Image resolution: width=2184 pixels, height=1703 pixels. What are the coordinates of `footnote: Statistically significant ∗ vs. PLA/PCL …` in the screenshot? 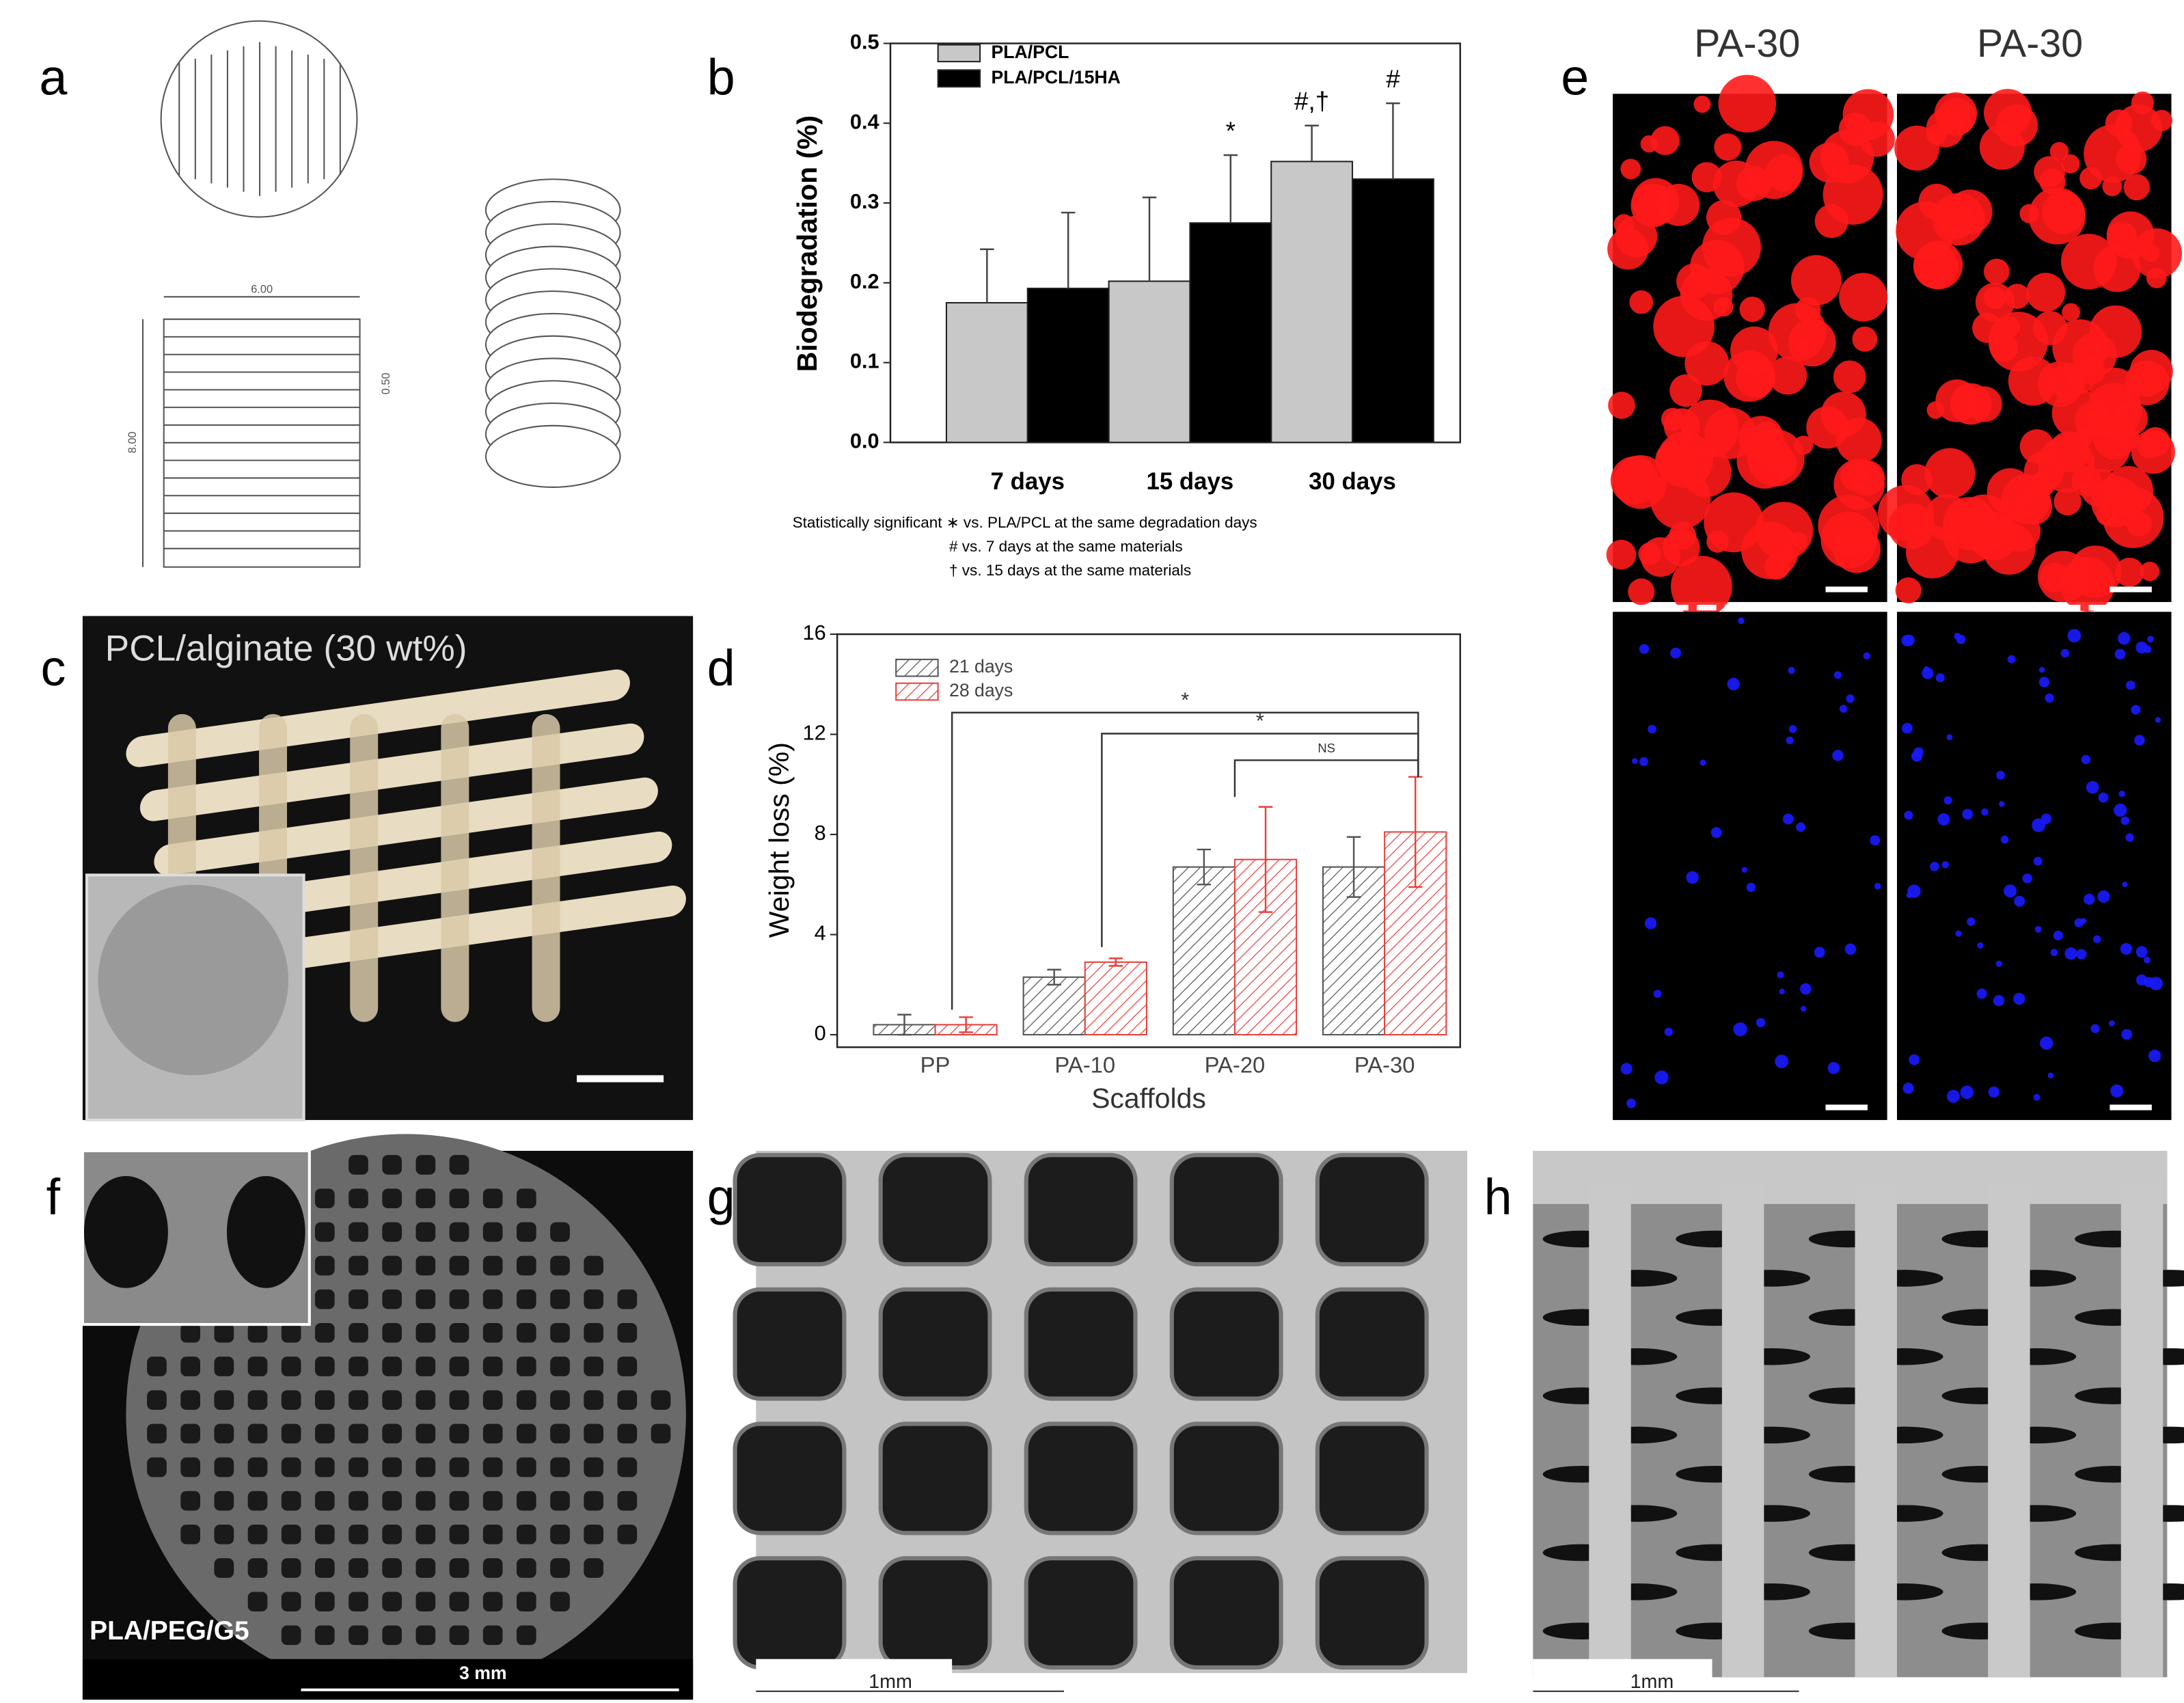 It's located at (1025, 522).